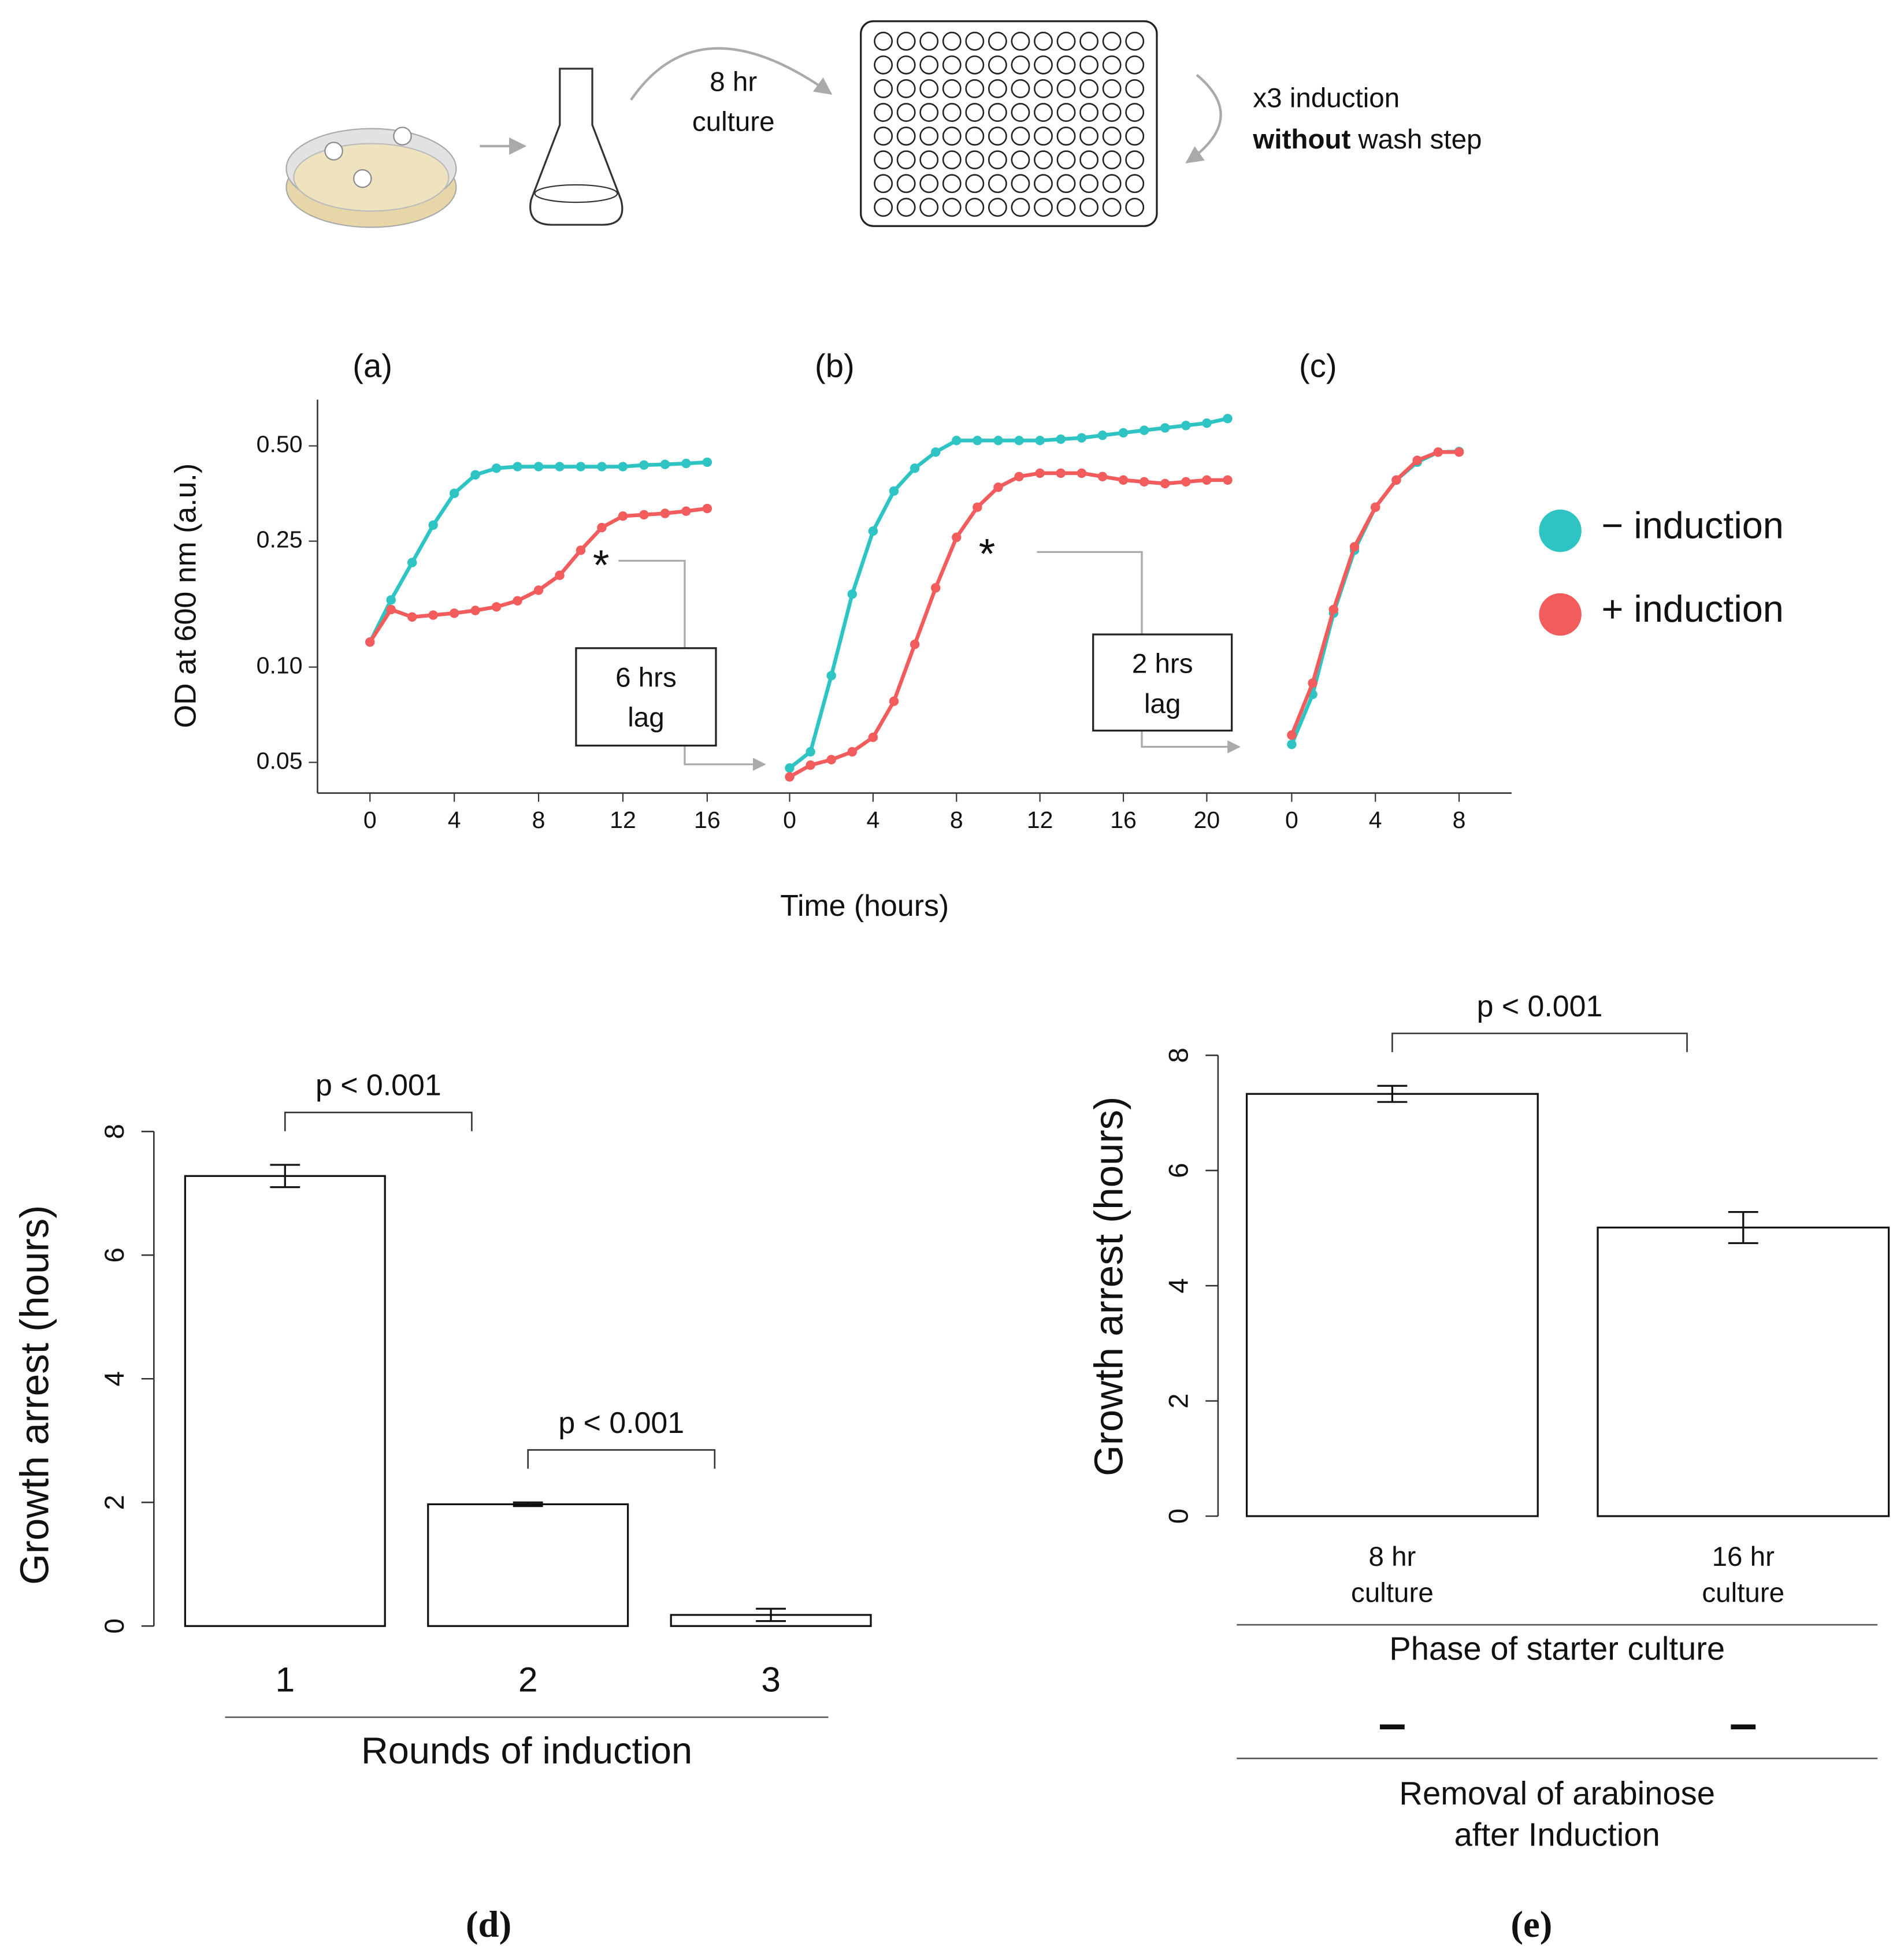 Image resolution: width=1904 pixels, height=1957 pixels. What do you see at coordinates (114, 1254) in the screenshot?
I see `y-tick-label: 6` at bounding box center [114, 1254].